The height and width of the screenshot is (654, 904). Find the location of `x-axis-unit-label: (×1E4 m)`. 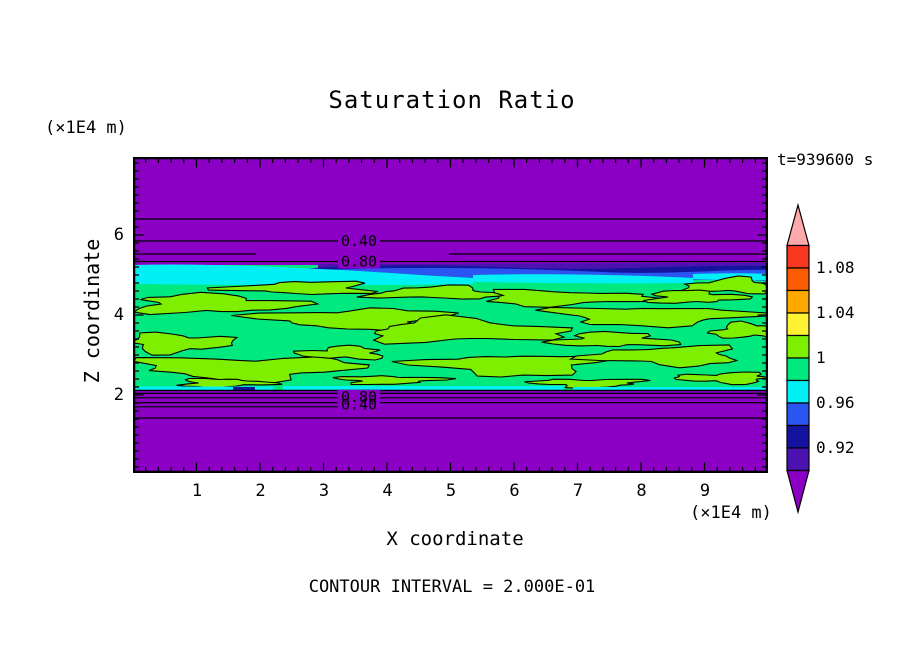

x-axis-unit-label: (×1E4 m) is located at coordinates (731, 513).